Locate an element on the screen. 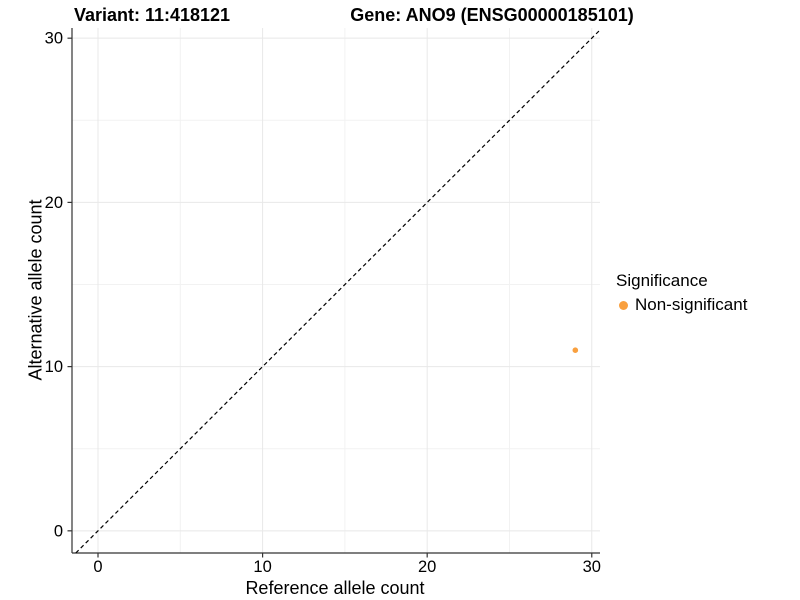 This screenshot has width=800, height=600. x-tick-label: 0 is located at coordinates (97, 567).